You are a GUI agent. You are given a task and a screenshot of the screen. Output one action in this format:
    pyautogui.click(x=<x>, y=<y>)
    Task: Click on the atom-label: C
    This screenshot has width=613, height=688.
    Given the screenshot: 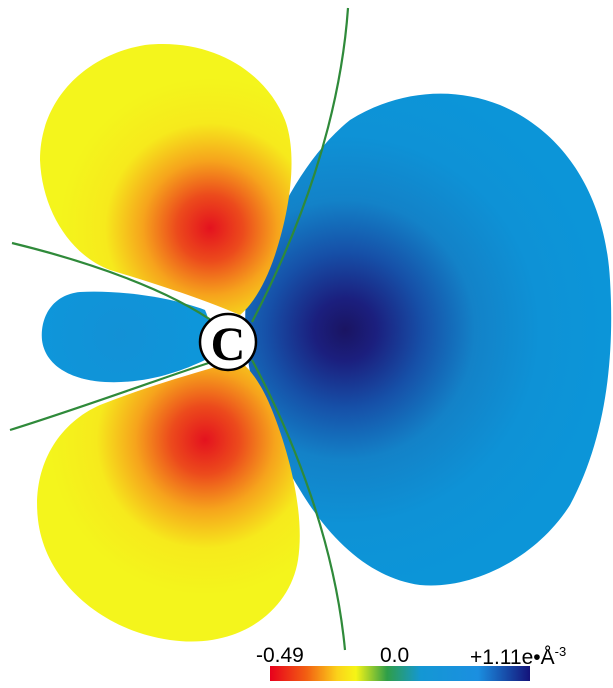 What is the action you would take?
    pyautogui.click(x=228, y=344)
    